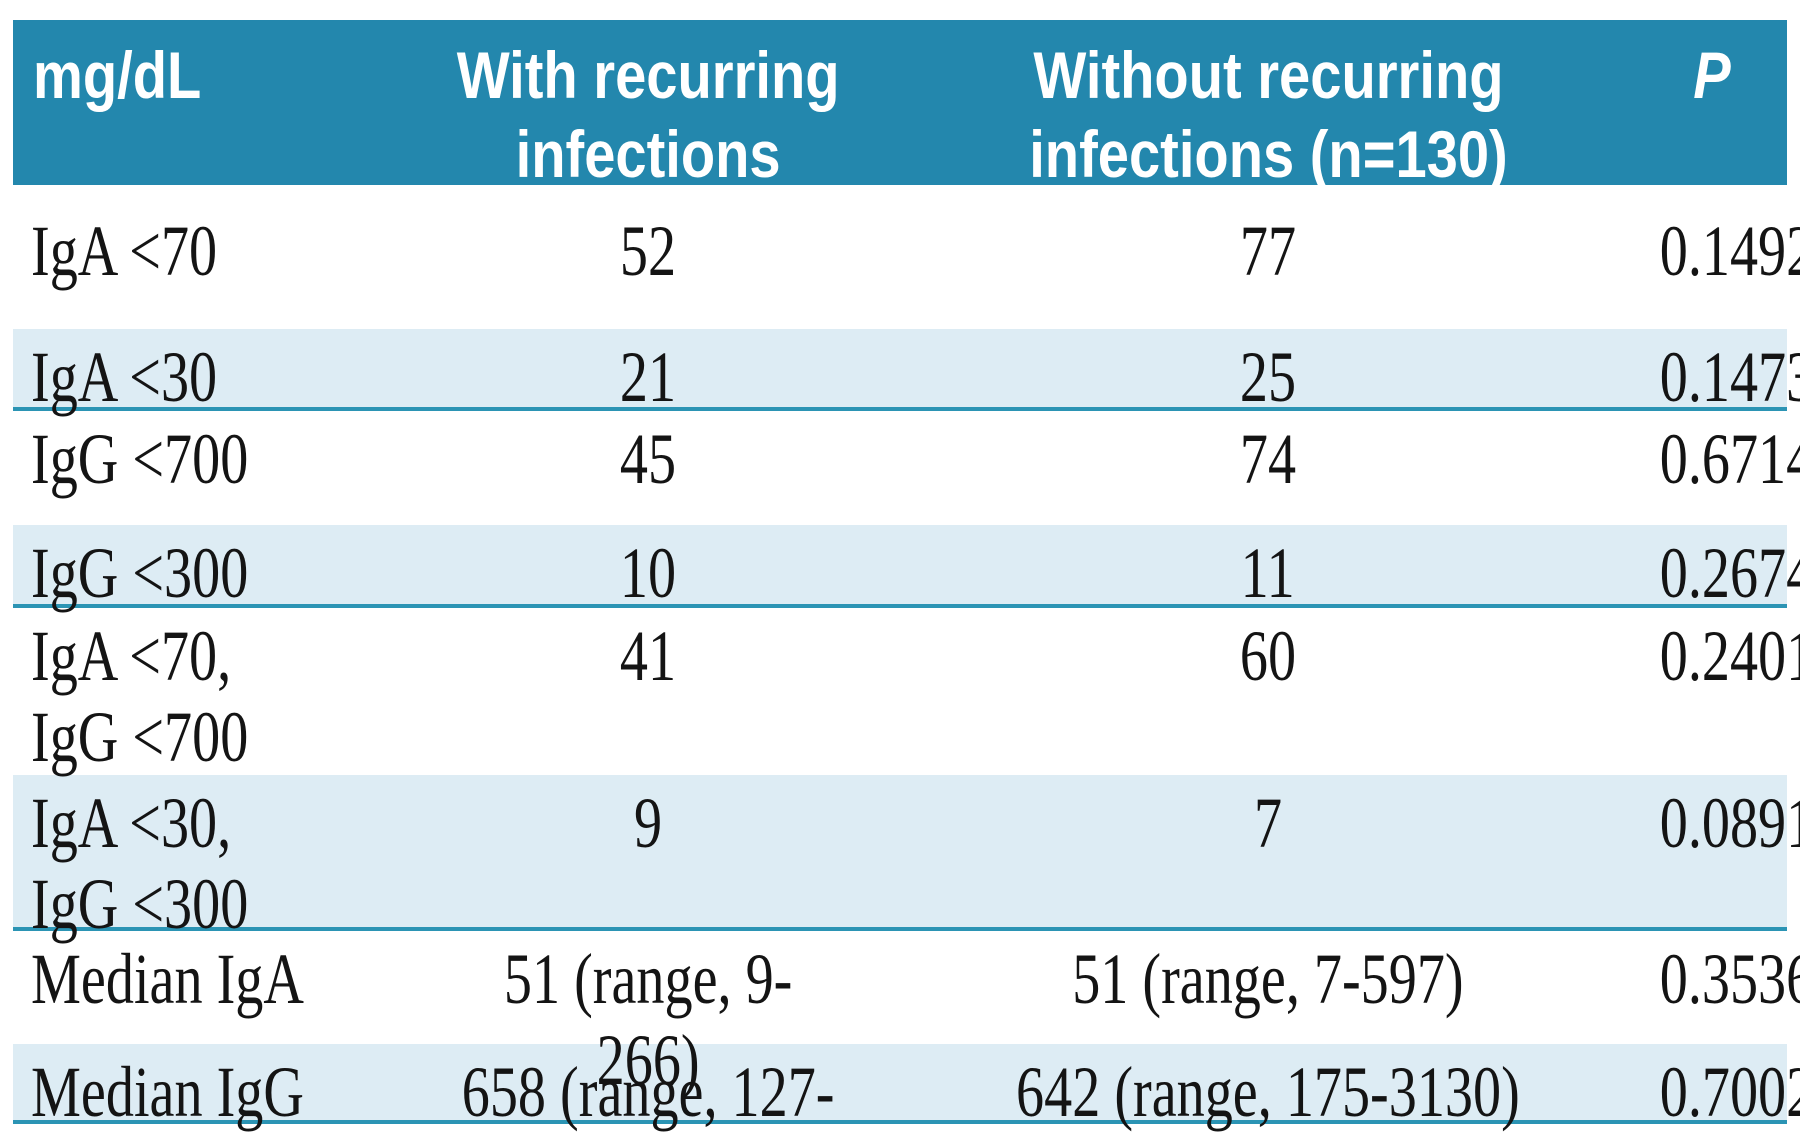 This screenshot has width=1800, height=1134. I want to click on with-recurring-value: 52, so click(648, 257).